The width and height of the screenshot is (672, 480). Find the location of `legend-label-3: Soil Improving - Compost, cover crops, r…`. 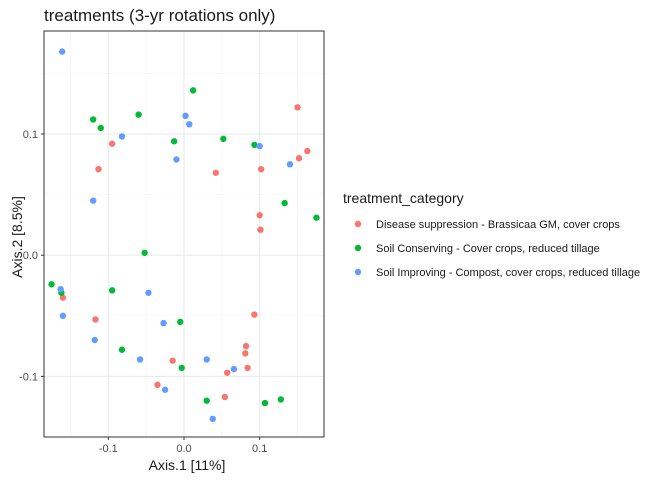

legend-label-3: Soil Improving - Compost, cover crops, r… is located at coordinates (508, 273).